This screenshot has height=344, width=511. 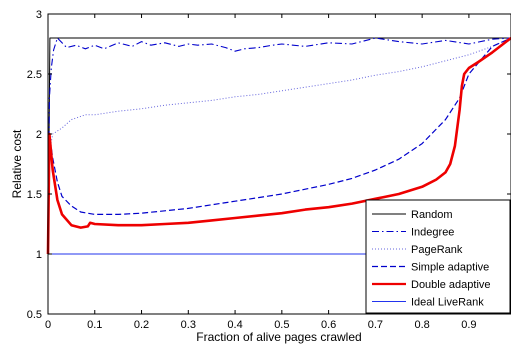 What do you see at coordinates (447, 303) in the screenshot?
I see `legend-label-5: Ideal LiveRank` at bounding box center [447, 303].